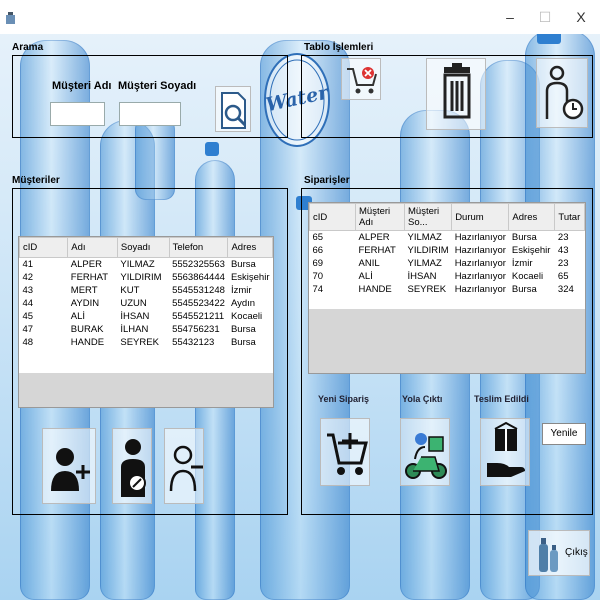  I want to click on table-row: 45 ALİ İHSAN 5545521211 Kocaeli, so click(146, 316).